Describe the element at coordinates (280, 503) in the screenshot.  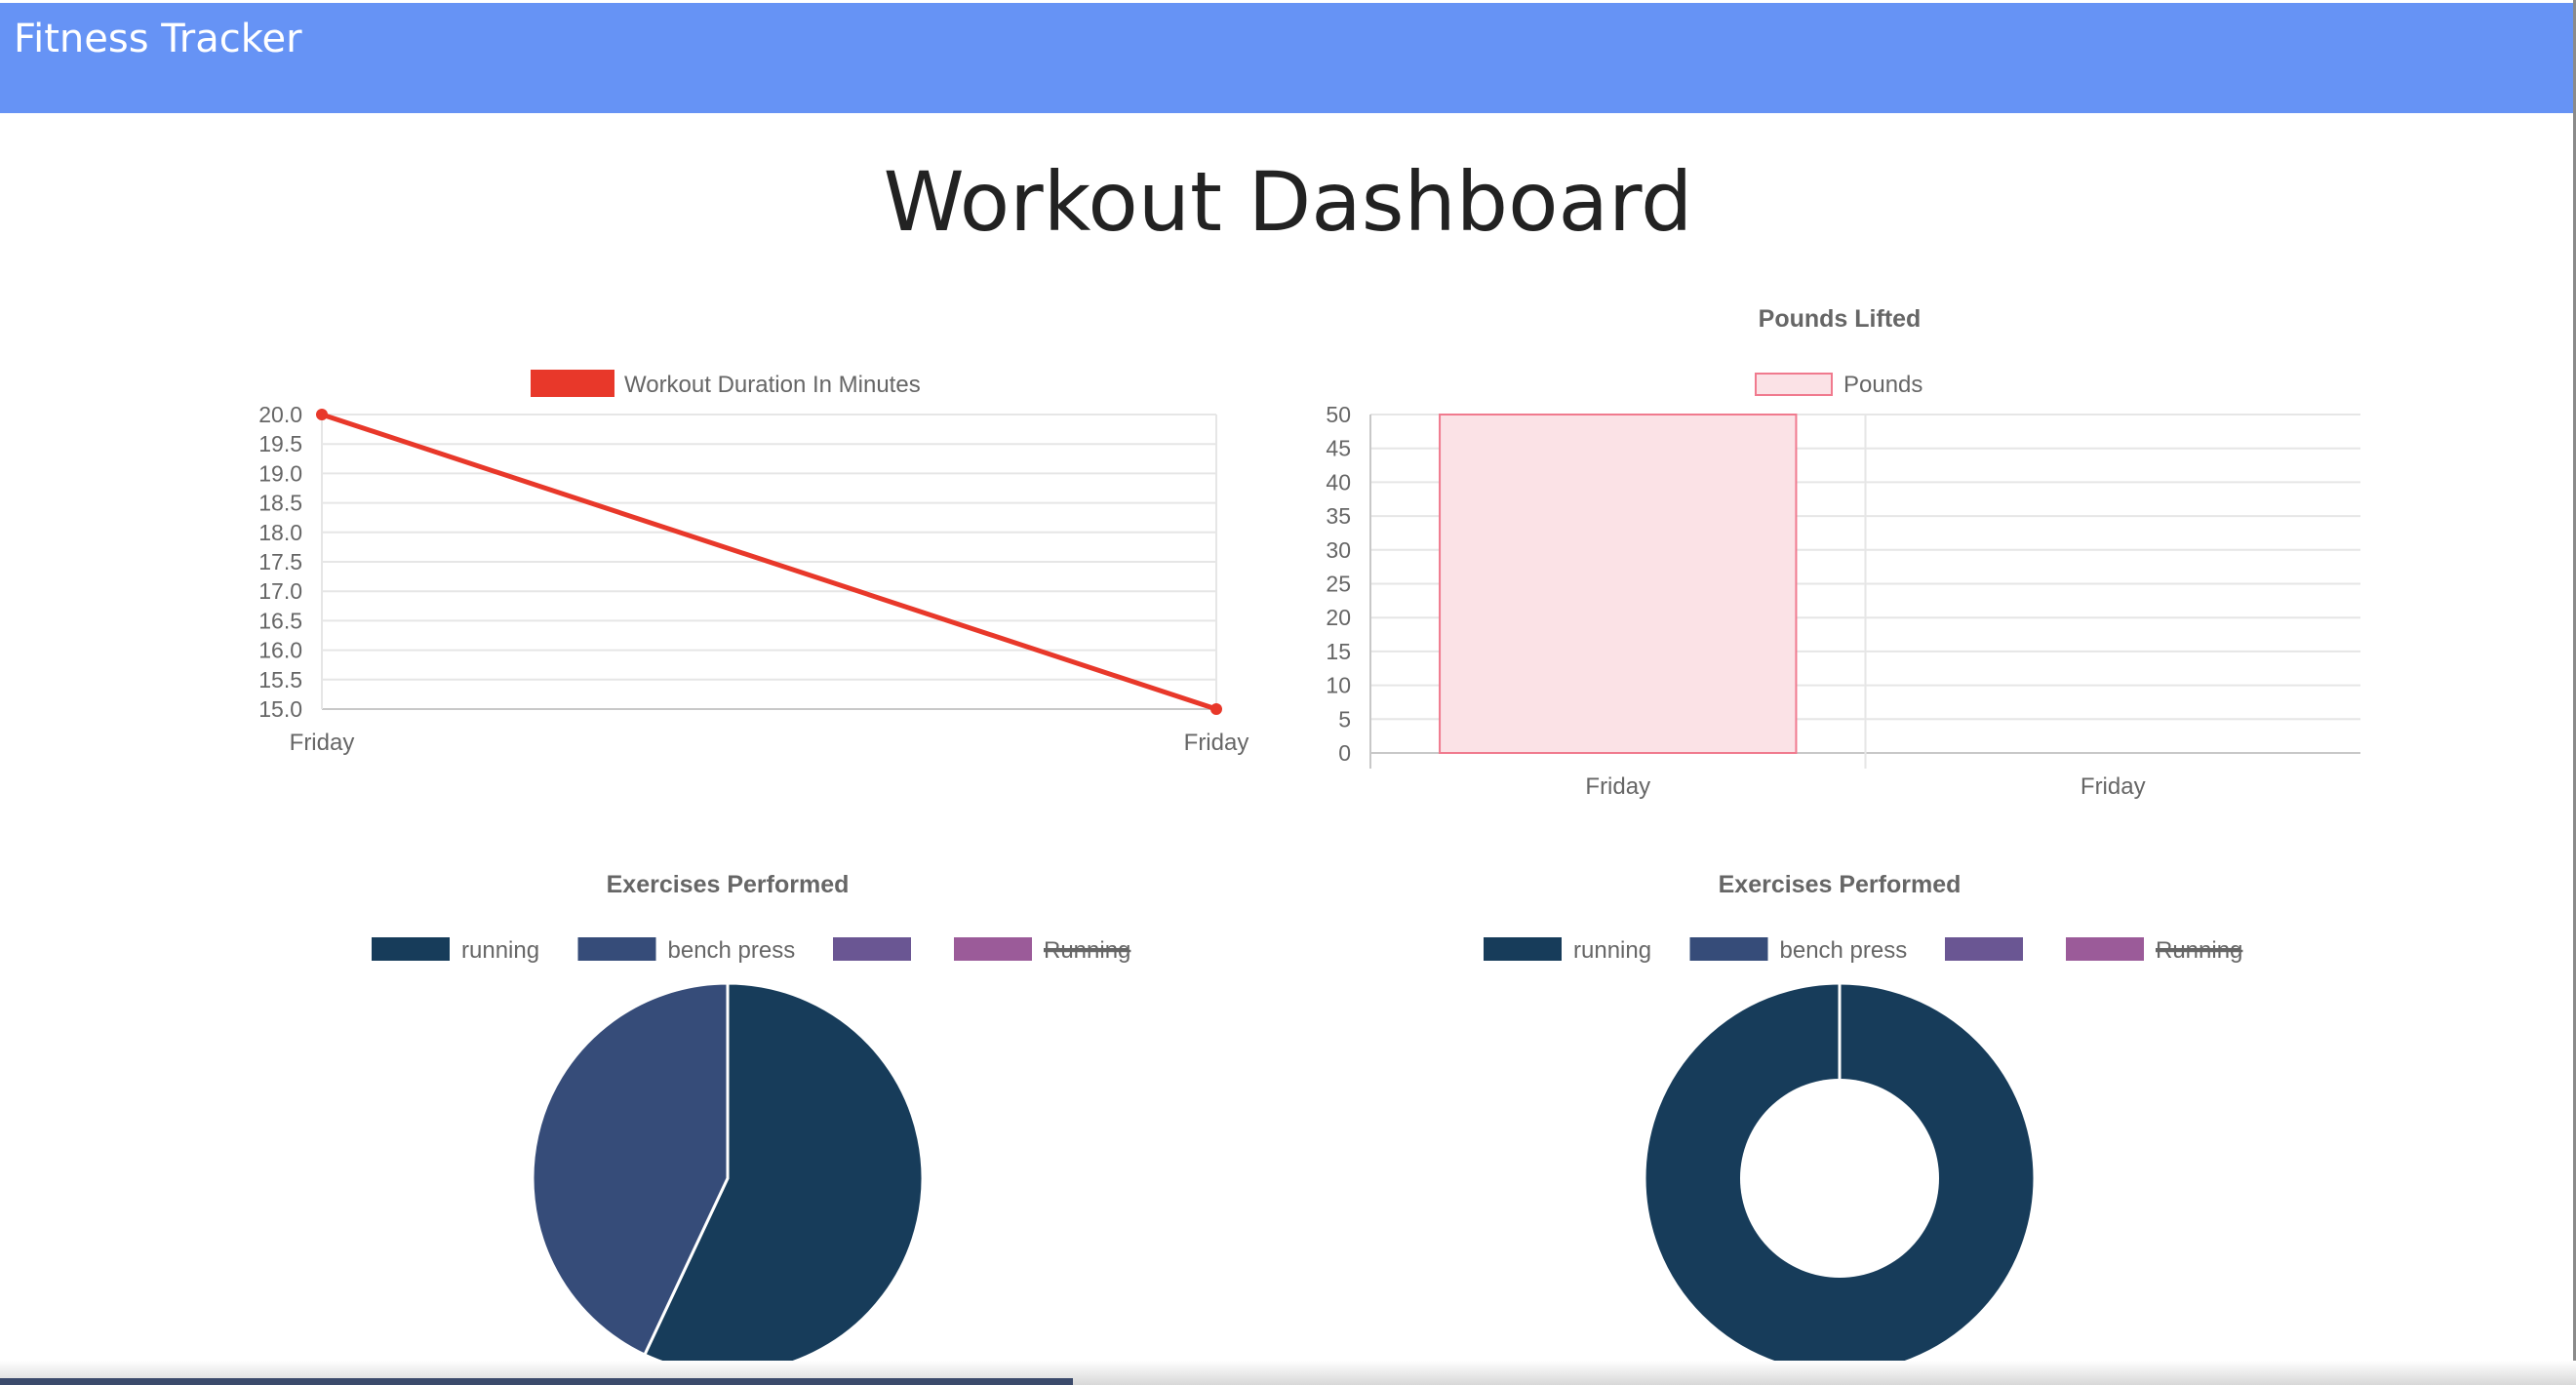
I see `y-tick-label: 18.5` at that location.